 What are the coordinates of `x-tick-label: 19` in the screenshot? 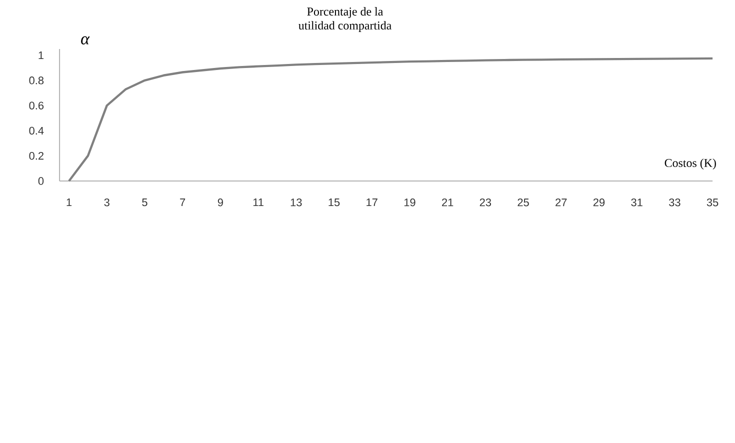 It's located at (410, 202).